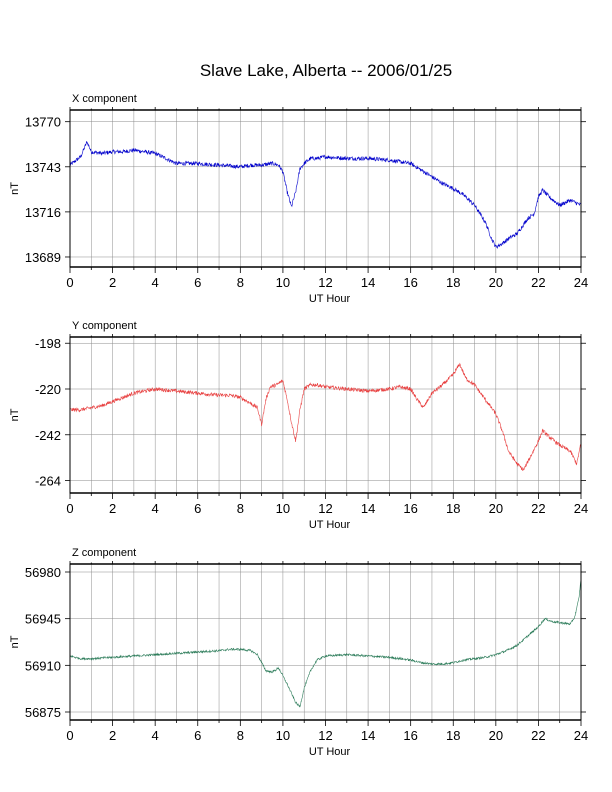 The height and width of the screenshot is (792, 612). I want to click on y-component-xtick-label-14: 14, so click(368, 508).